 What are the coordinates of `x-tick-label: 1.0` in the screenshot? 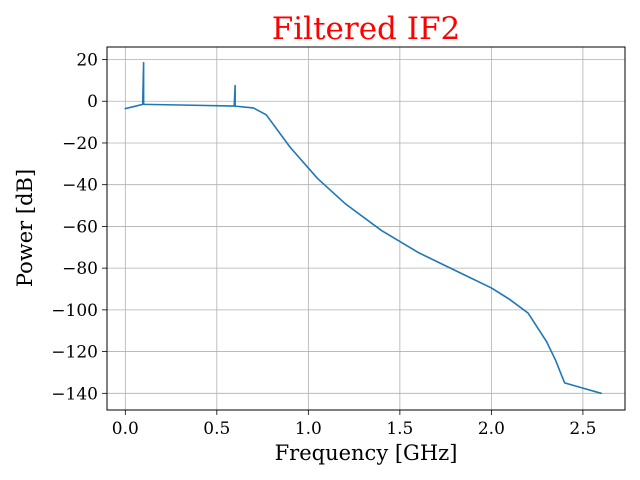 It's located at (308, 429).